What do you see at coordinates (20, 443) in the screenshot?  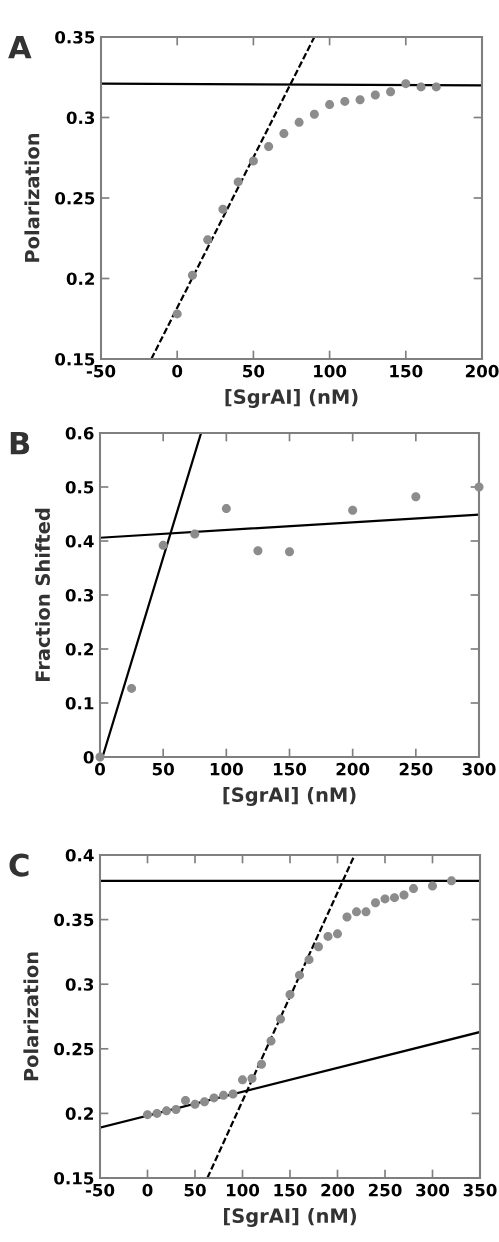 I see `chart-title: B` at bounding box center [20, 443].